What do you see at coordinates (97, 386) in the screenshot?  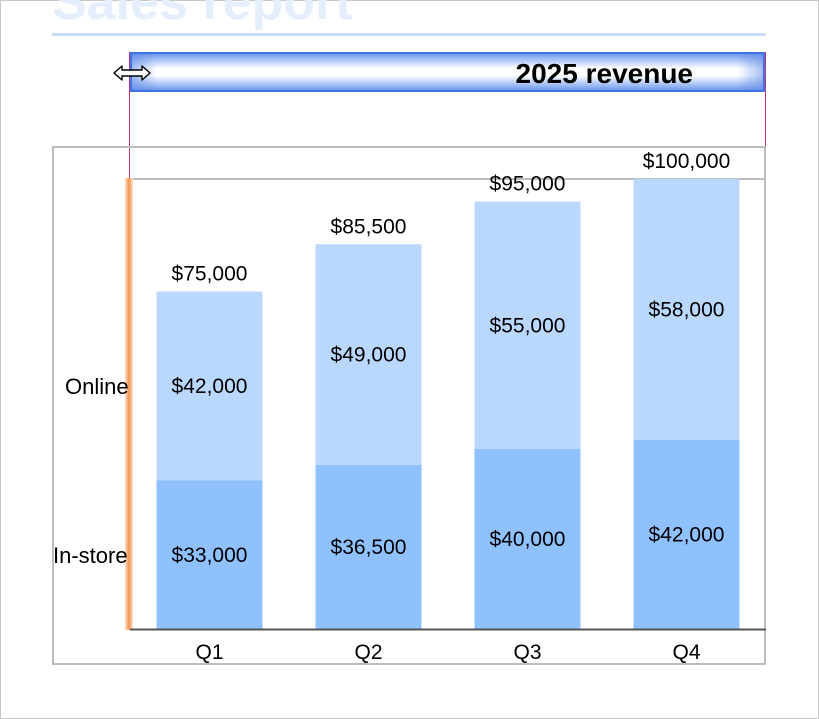 I see `series-label-online: Online` at bounding box center [97, 386].